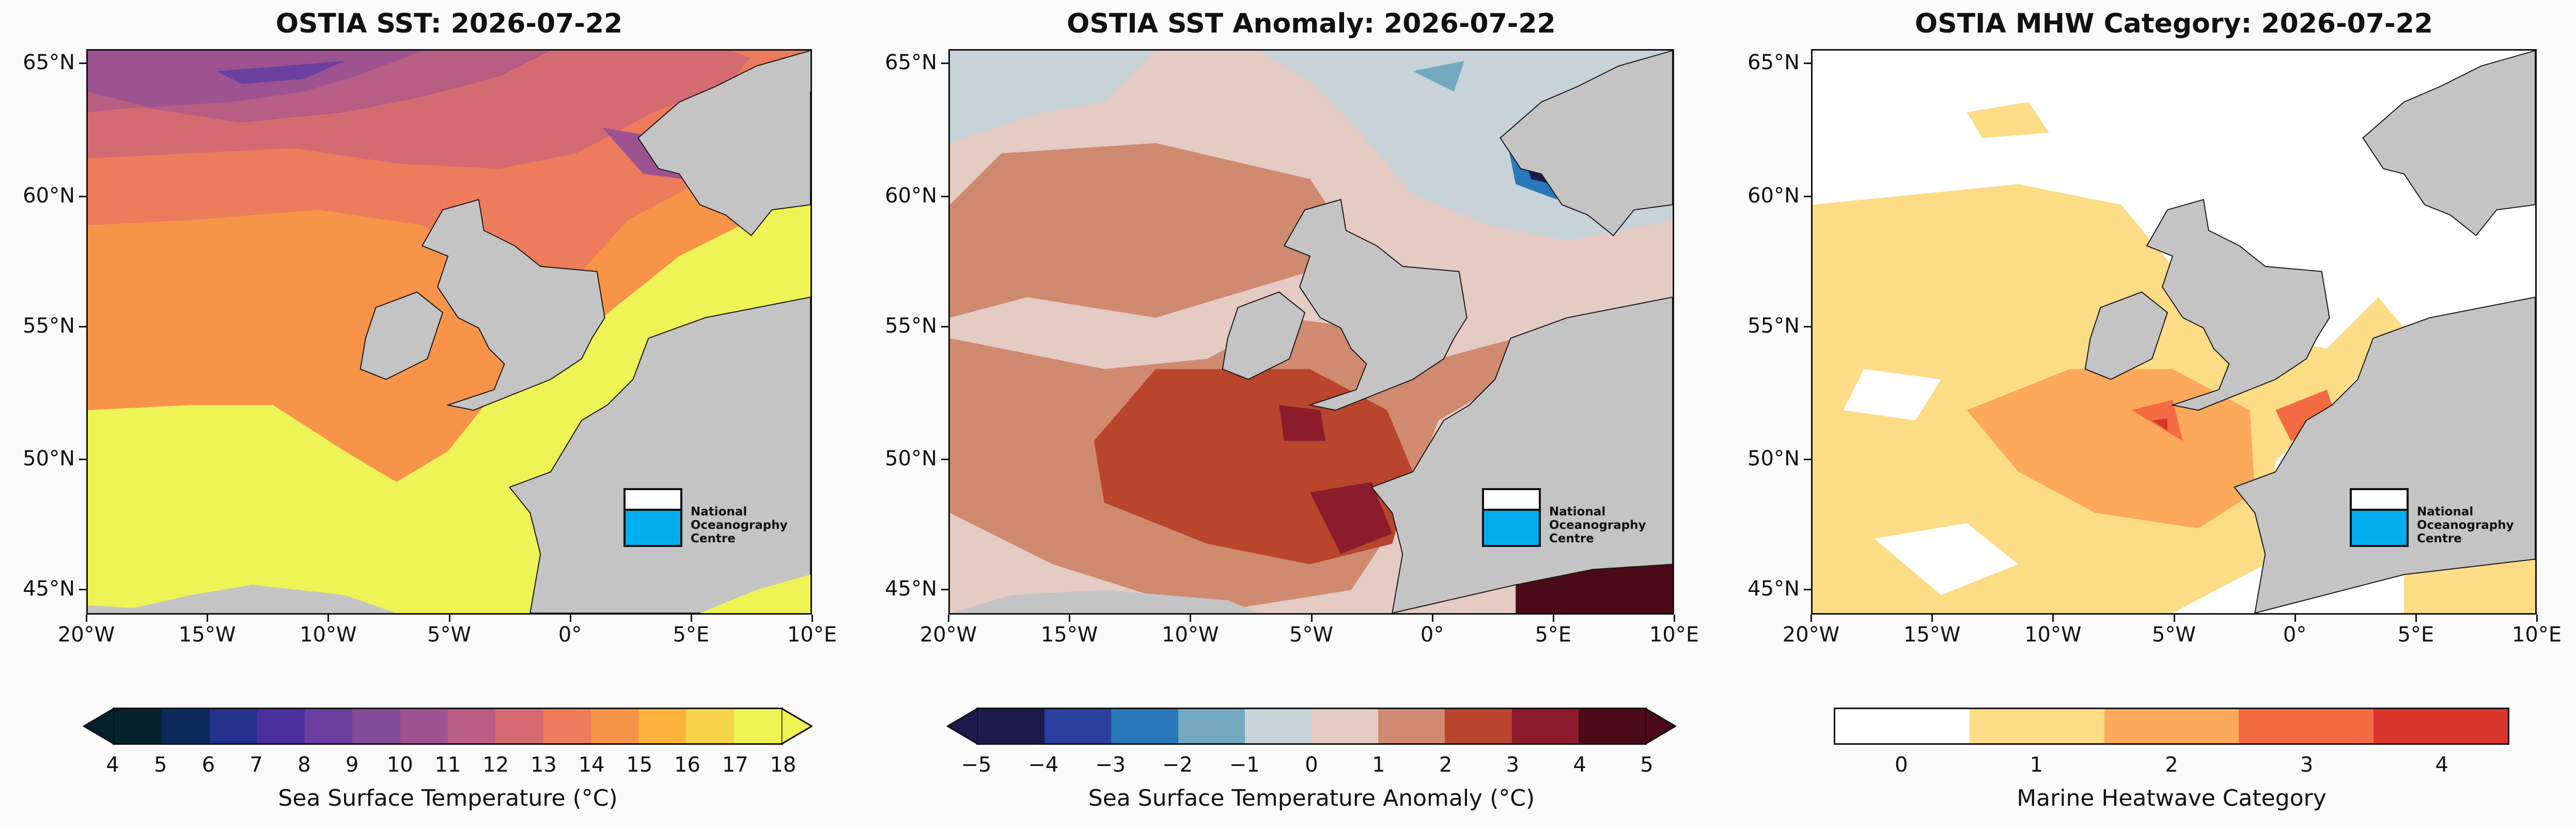 Image resolution: width=2576 pixels, height=830 pixels. What do you see at coordinates (1446, 765) in the screenshot?
I see `colorbar-tick-label: 2` at bounding box center [1446, 765].